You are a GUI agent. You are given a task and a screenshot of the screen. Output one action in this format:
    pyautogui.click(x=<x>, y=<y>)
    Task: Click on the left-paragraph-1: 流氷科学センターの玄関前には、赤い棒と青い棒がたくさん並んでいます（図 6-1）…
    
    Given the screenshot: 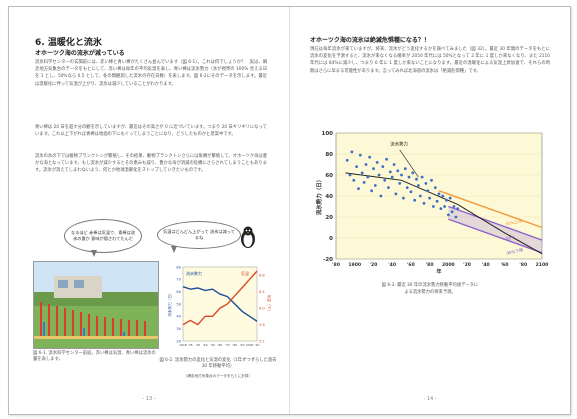 What is the action you would take?
    pyautogui.click(x=151, y=73)
    